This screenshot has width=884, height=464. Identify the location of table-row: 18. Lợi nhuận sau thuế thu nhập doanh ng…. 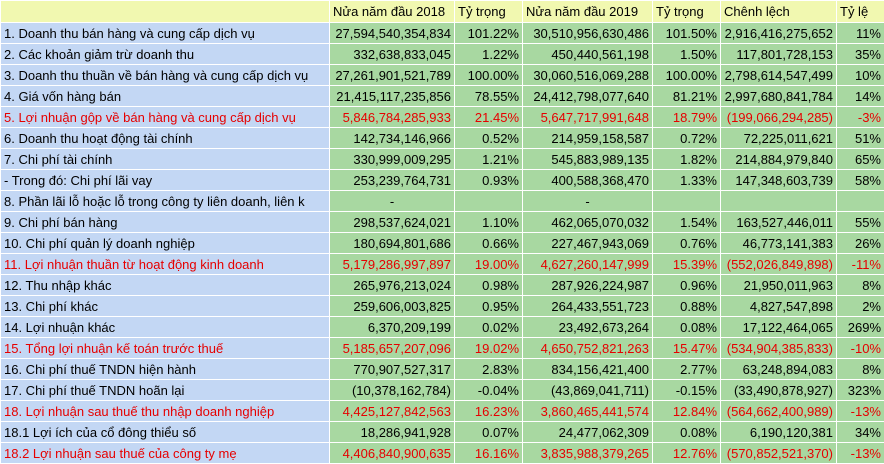
(442, 411).